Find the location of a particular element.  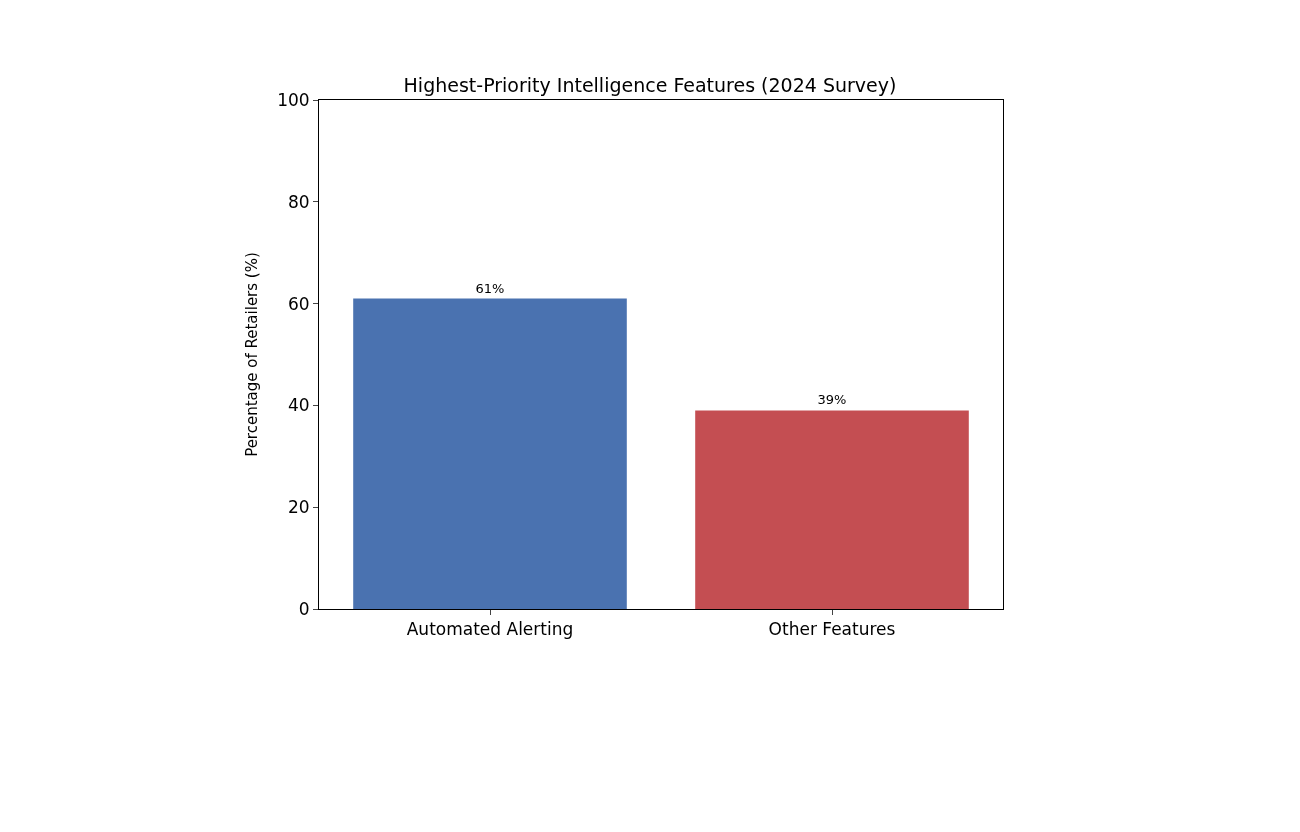

x-tick-label: Automated Alerting is located at coordinates (490, 629).